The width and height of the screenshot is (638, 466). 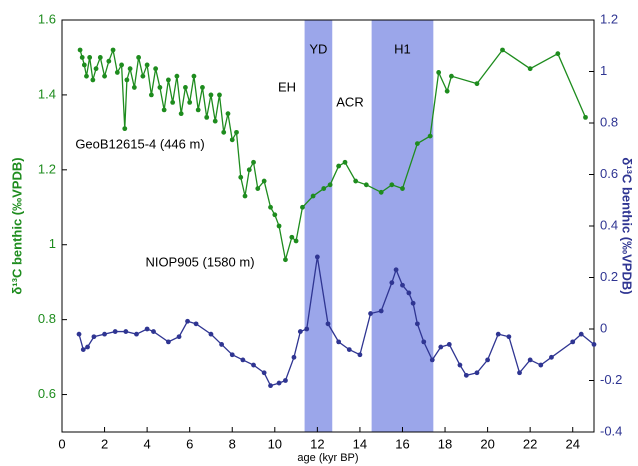 I want to click on x-tick-label: 10, so click(x=275, y=443).